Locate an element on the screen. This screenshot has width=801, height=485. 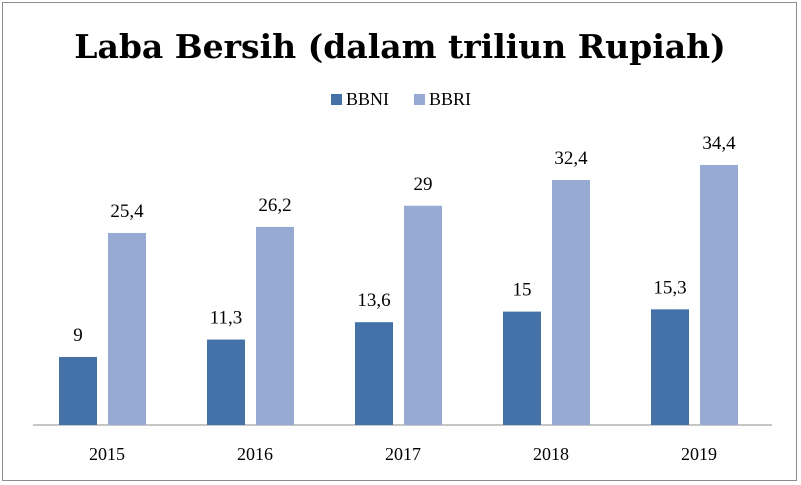
data-label-bbni-2019: 15,3 is located at coordinates (669, 287).